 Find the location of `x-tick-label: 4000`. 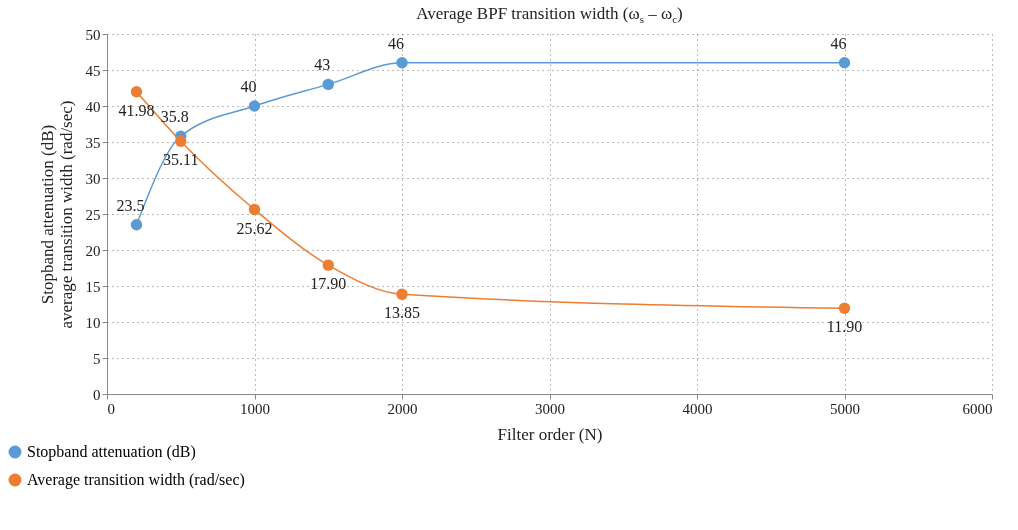

x-tick-label: 4000 is located at coordinates (697, 408).